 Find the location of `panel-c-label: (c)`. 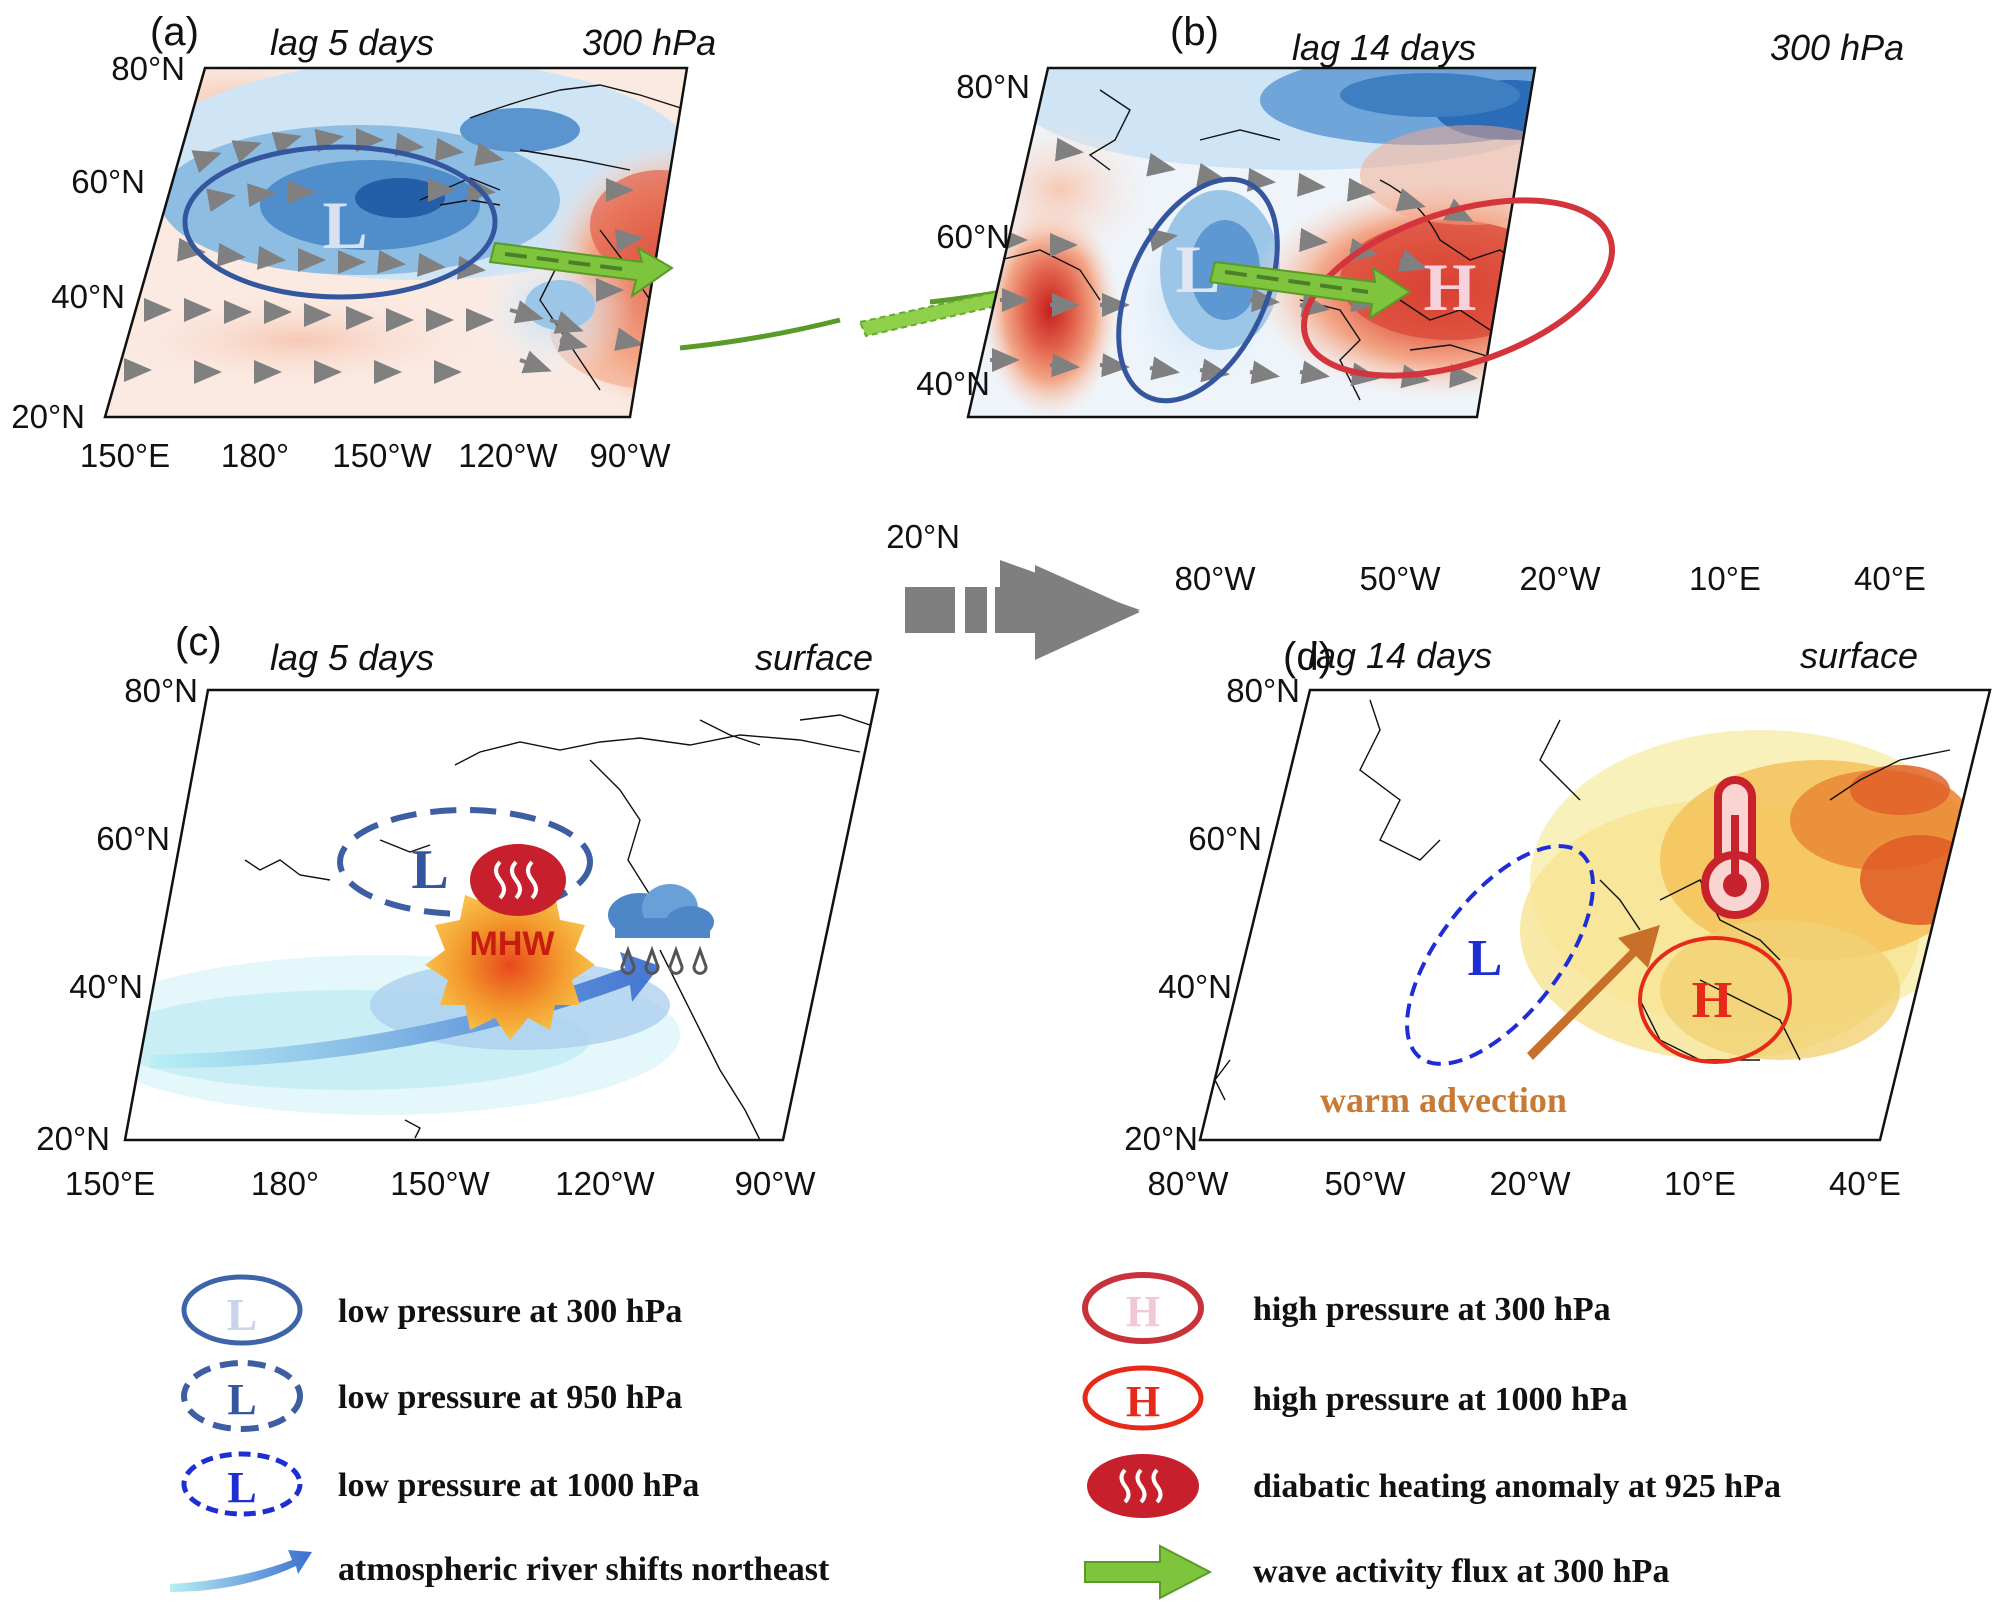

panel-c-label: (c) is located at coordinates (198, 642).